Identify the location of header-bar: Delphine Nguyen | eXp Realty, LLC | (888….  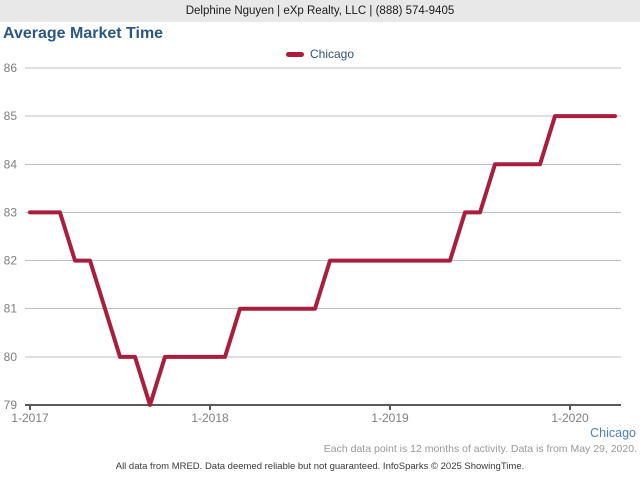
(320, 11).